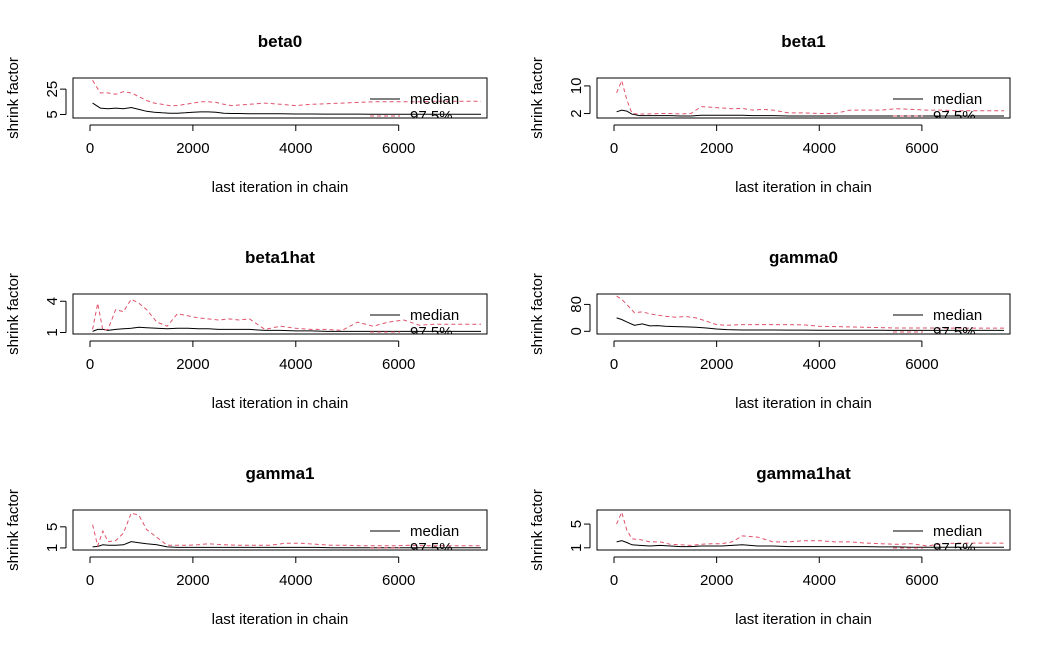  I want to click on panel-title: gamma1, so click(280, 473).